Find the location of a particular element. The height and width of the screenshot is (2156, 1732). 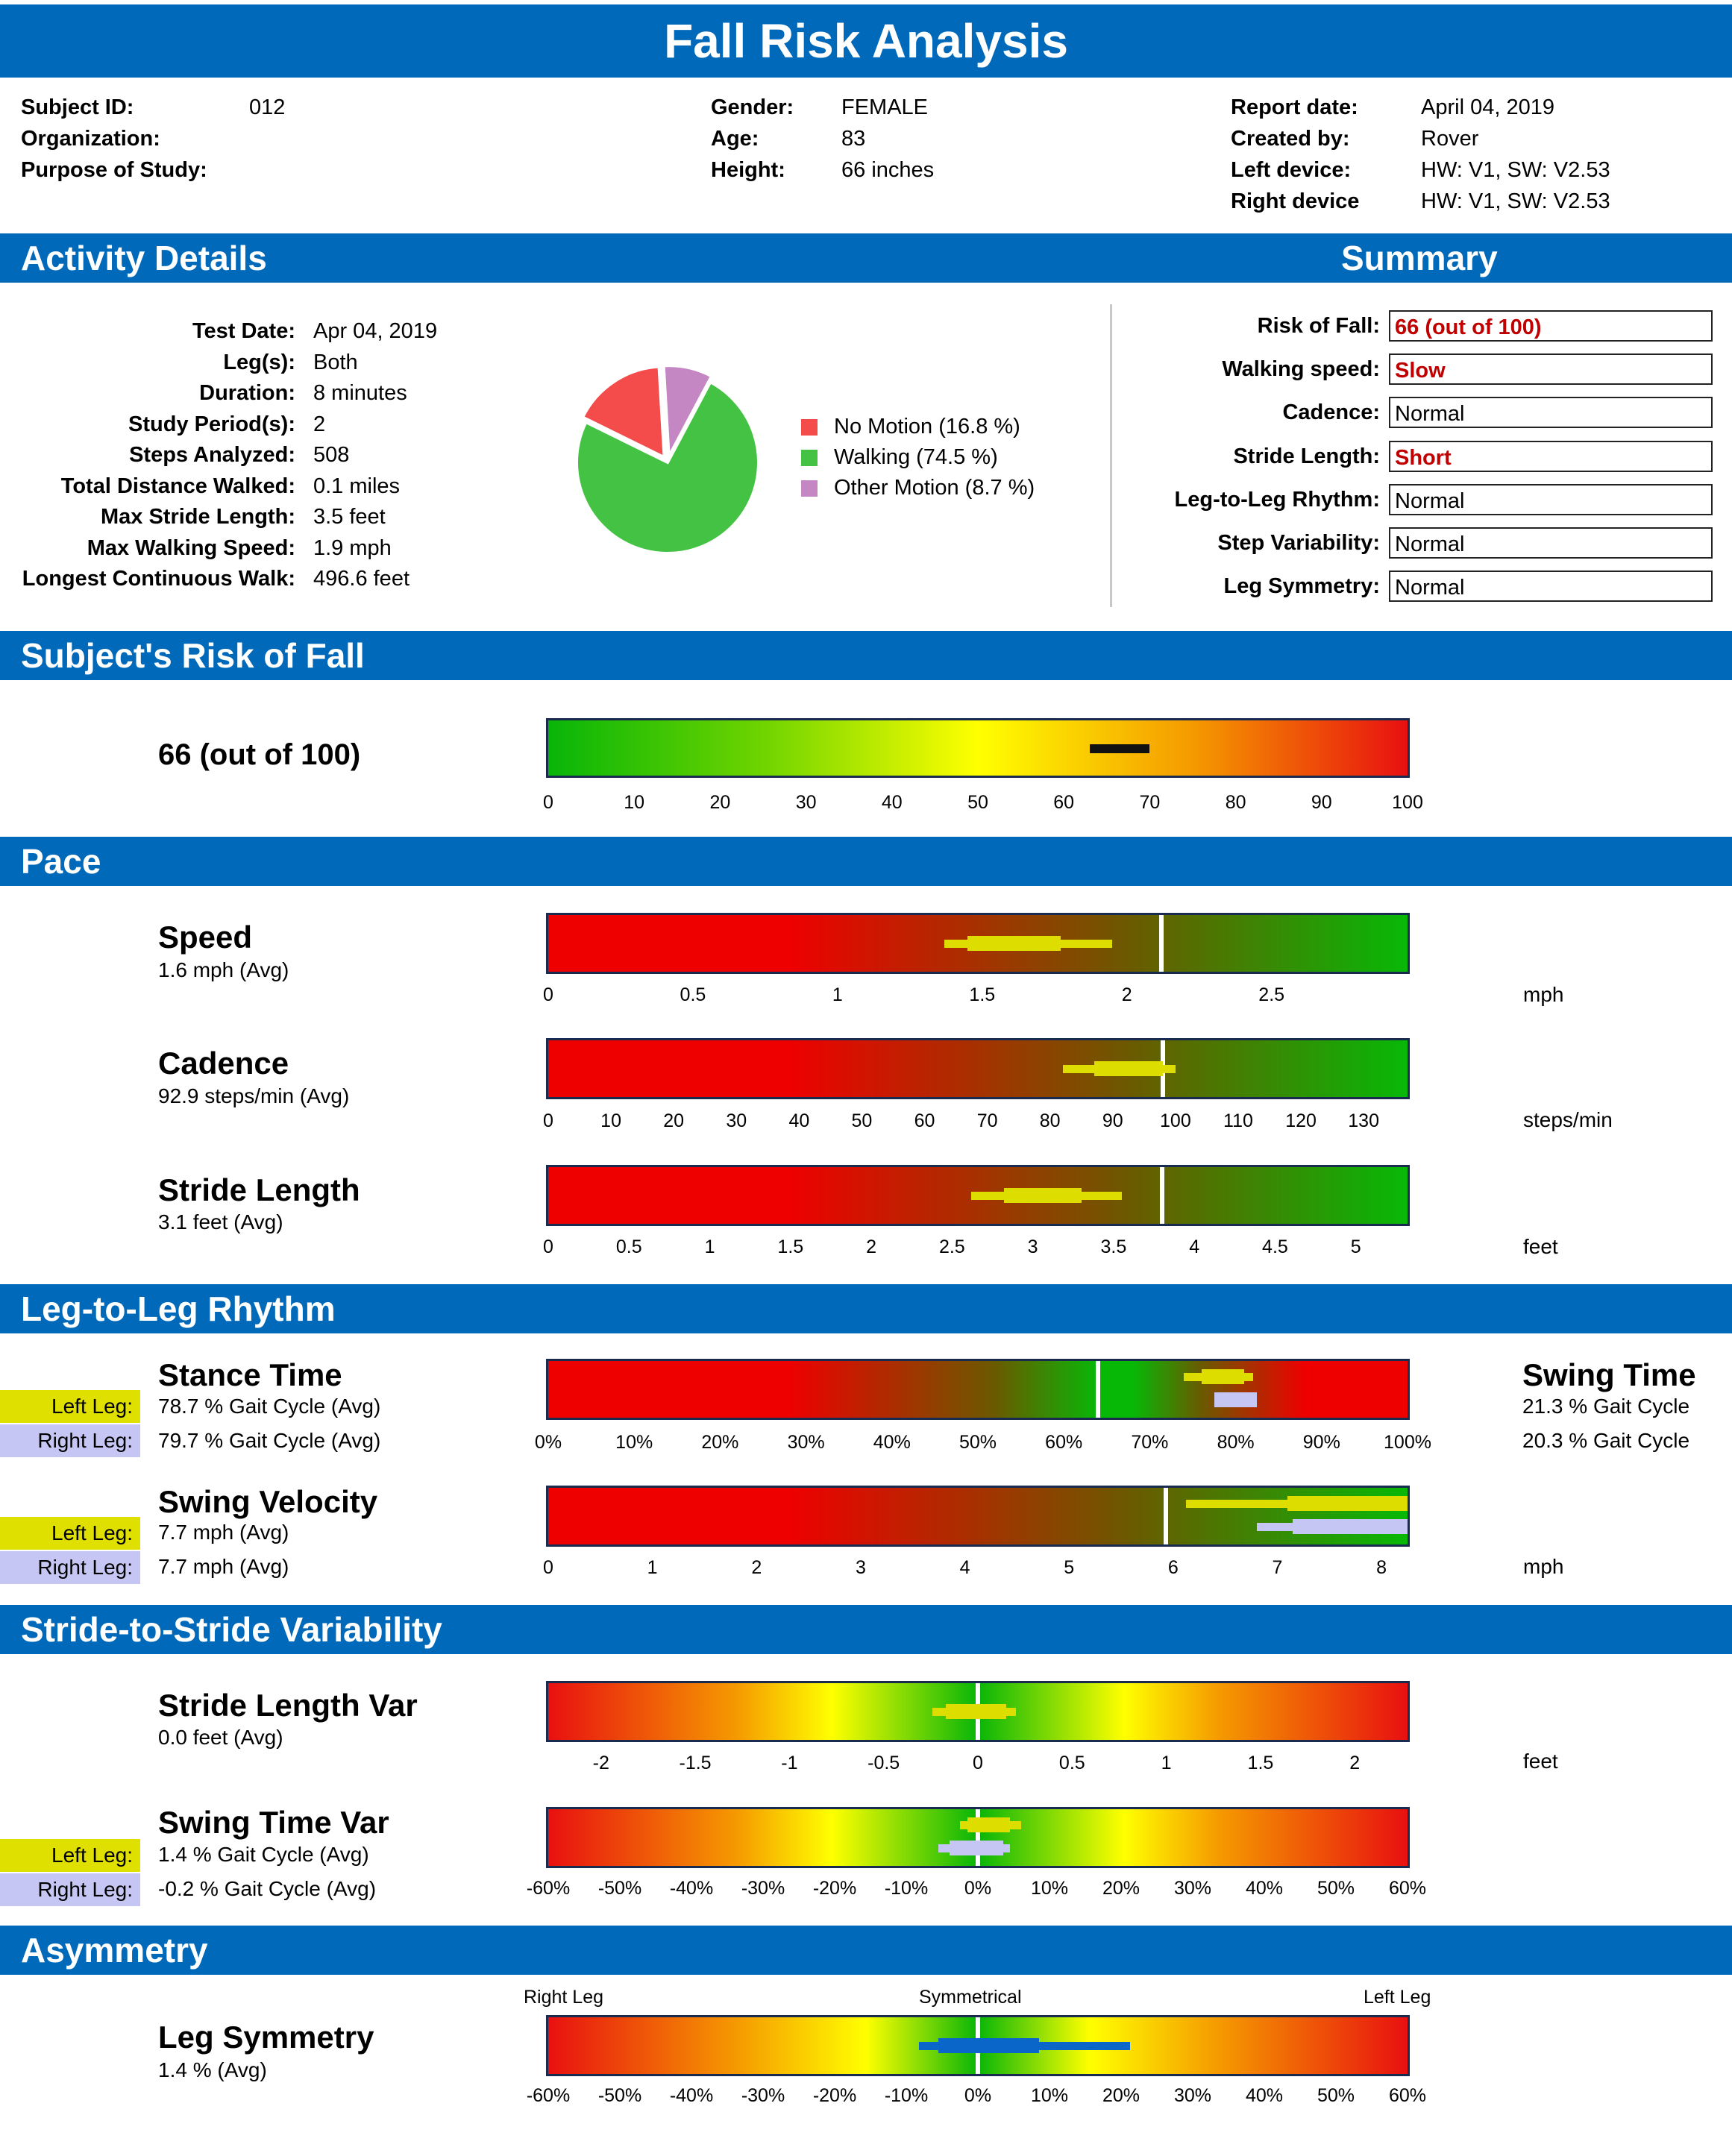

header-label: Organization: is located at coordinates (90, 139).